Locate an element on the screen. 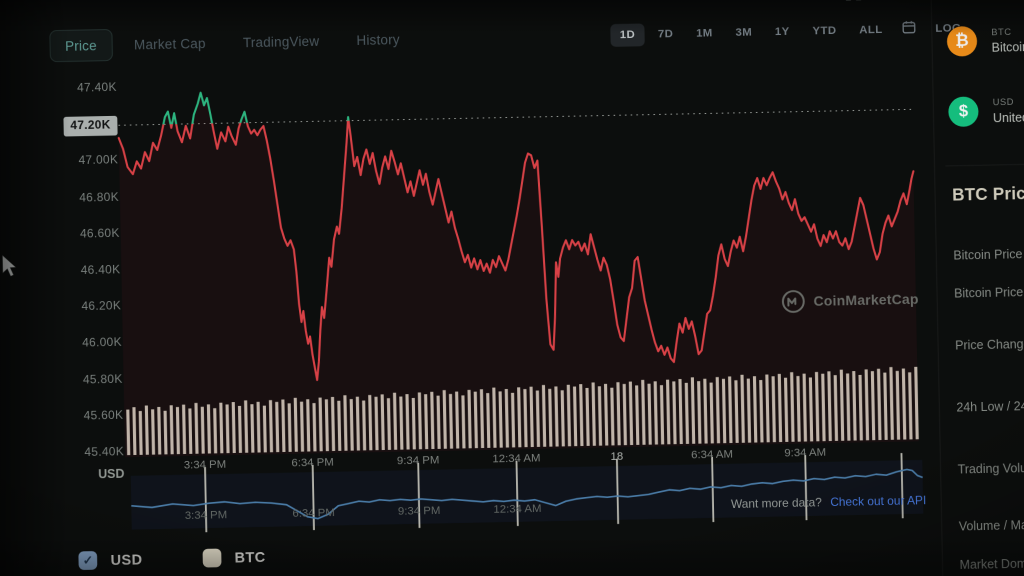 The height and width of the screenshot is (576, 1024). legend-item-usd: ✓ USD is located at coordinates (110, 560).